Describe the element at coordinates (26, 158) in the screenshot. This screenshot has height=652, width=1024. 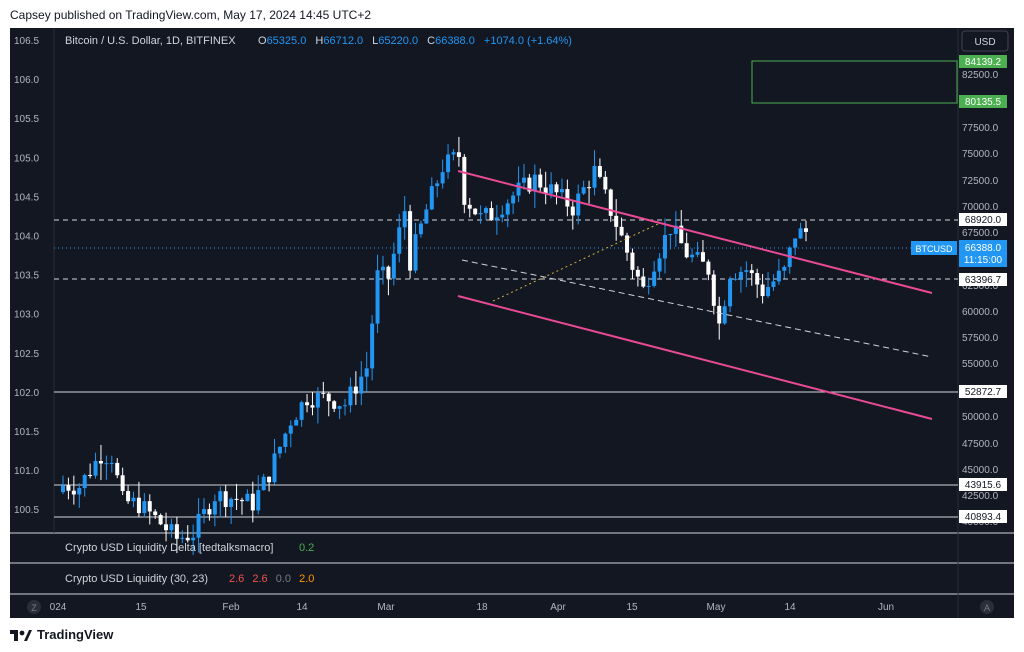
I see `left-axis-tick: 105.0` at that location.